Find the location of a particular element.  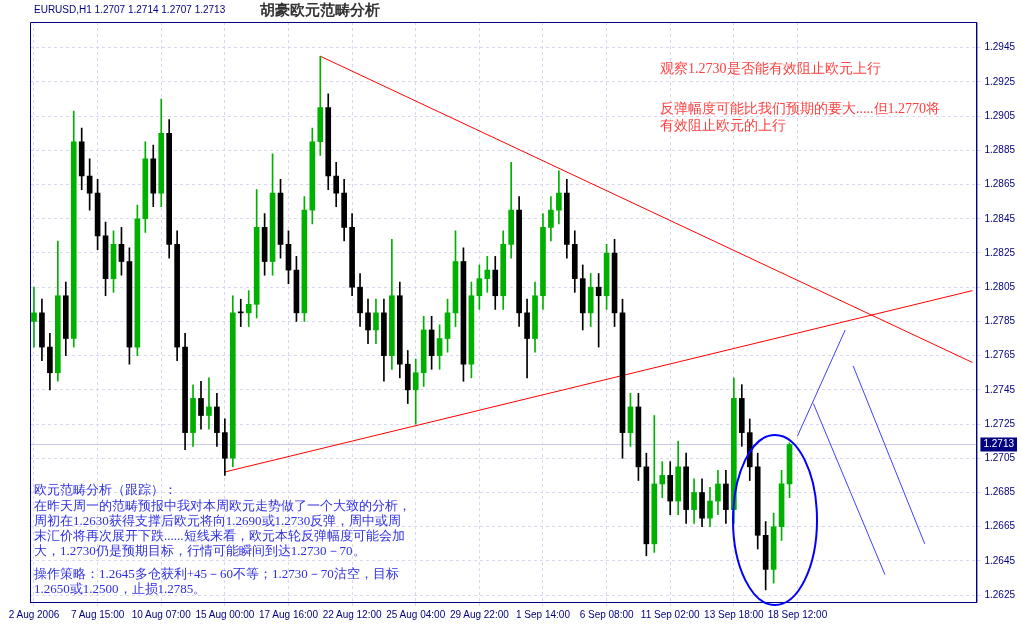

x-tick-label: 10 Aug 07:00 is located at coordinates (161, 614).